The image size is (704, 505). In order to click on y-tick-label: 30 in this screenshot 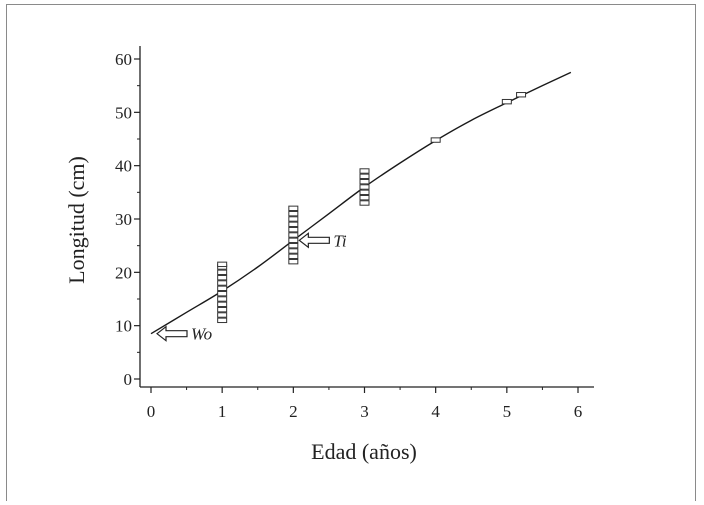, I will do `click(123, 219)`.